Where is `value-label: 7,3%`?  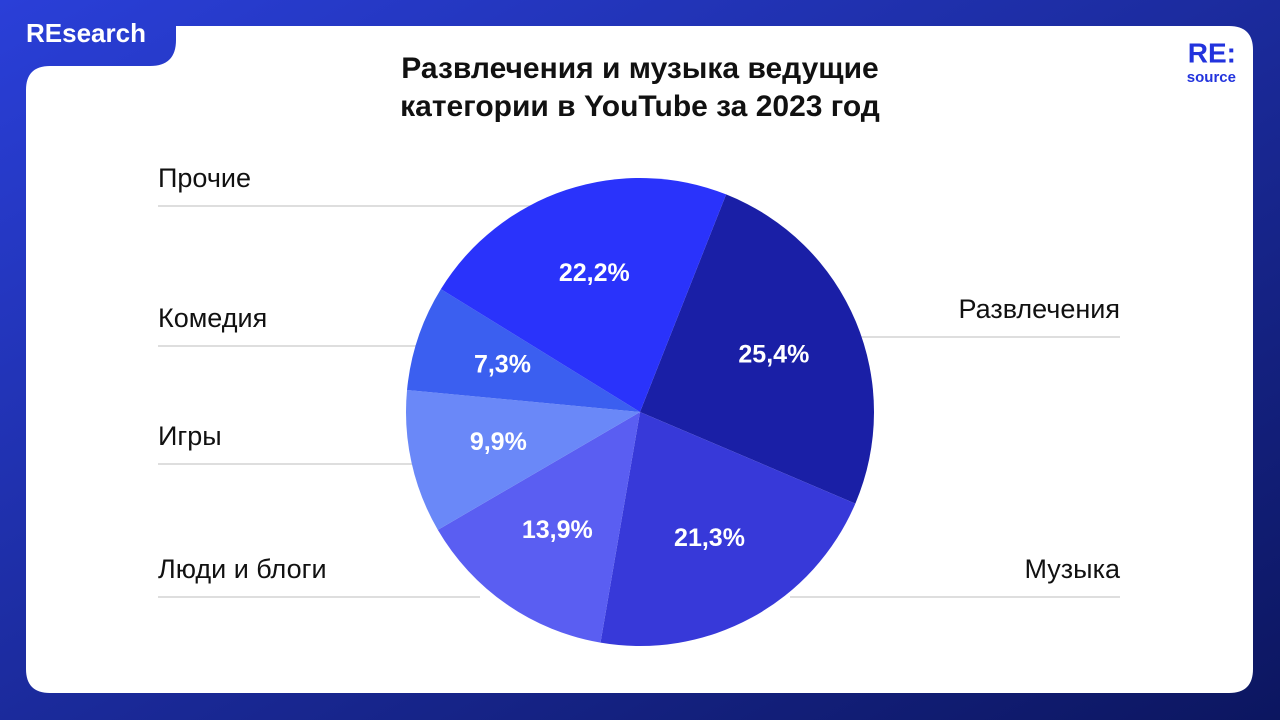
value-label: 7,3% is located at coordinates (502, 364).